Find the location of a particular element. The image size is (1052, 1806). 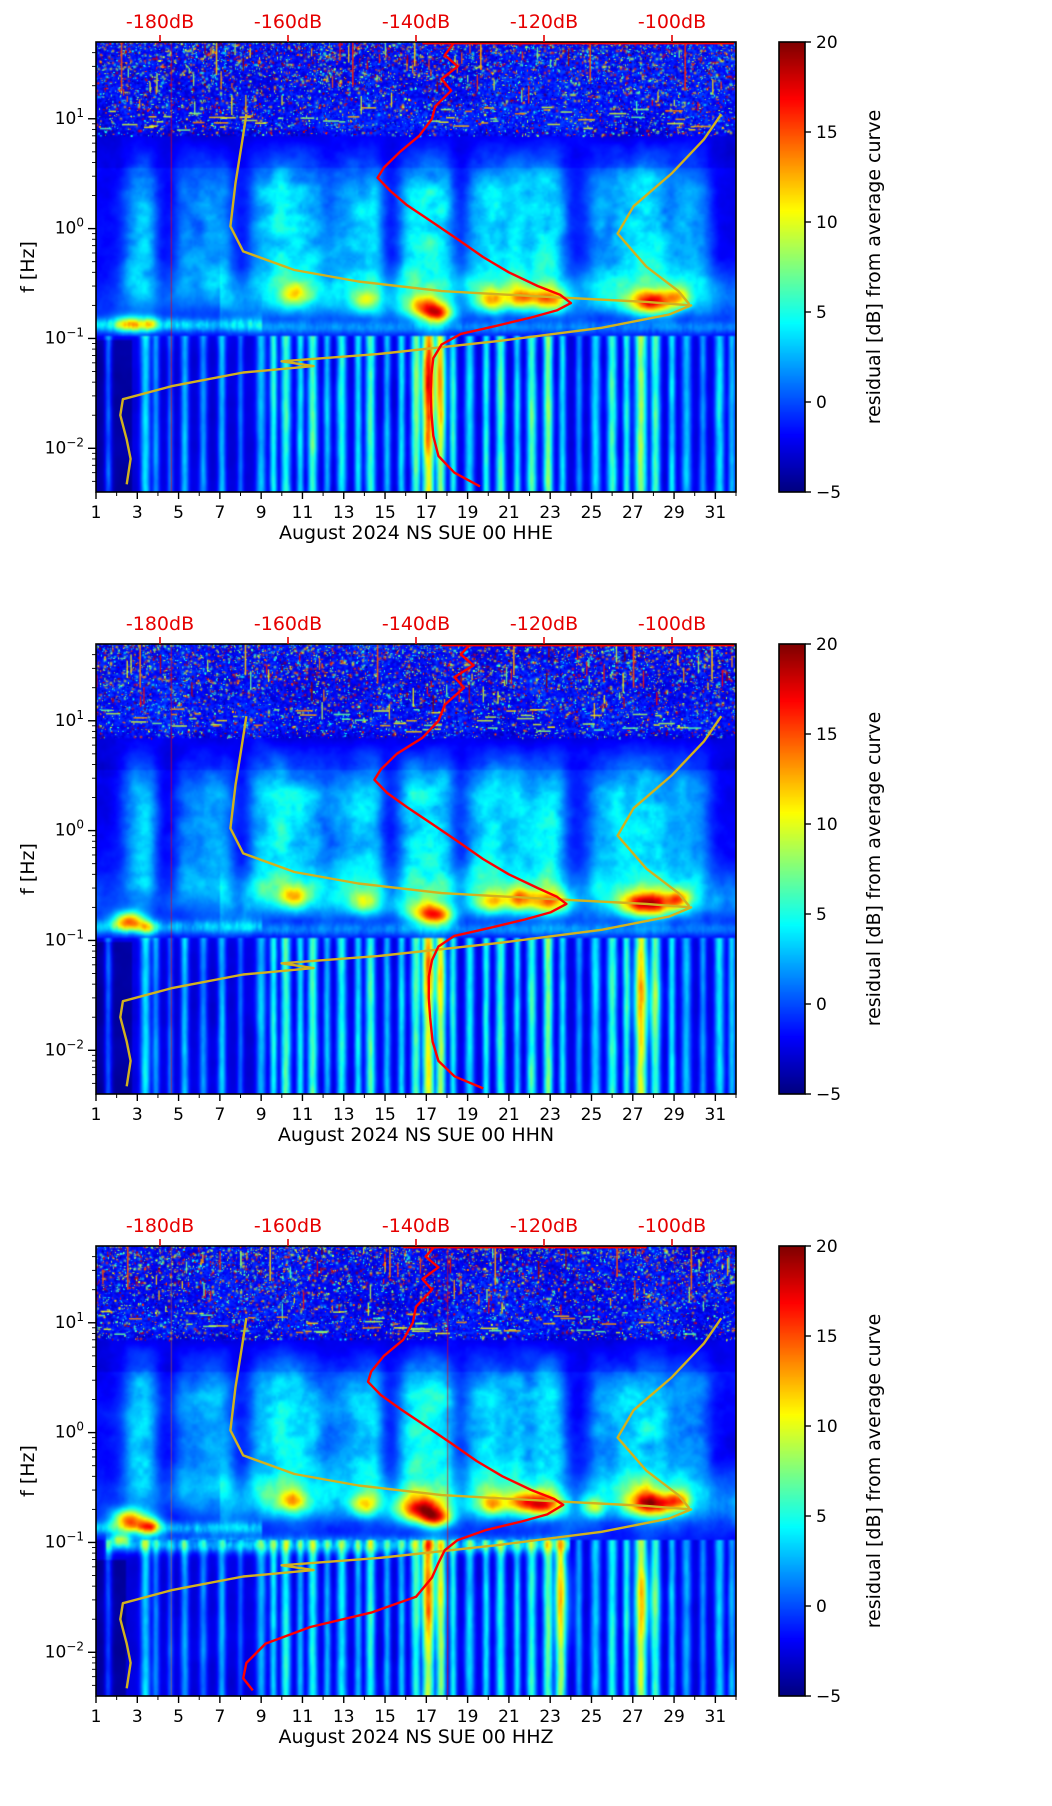

colorbar-gradient-hhn is located at coordinates (792, 869).